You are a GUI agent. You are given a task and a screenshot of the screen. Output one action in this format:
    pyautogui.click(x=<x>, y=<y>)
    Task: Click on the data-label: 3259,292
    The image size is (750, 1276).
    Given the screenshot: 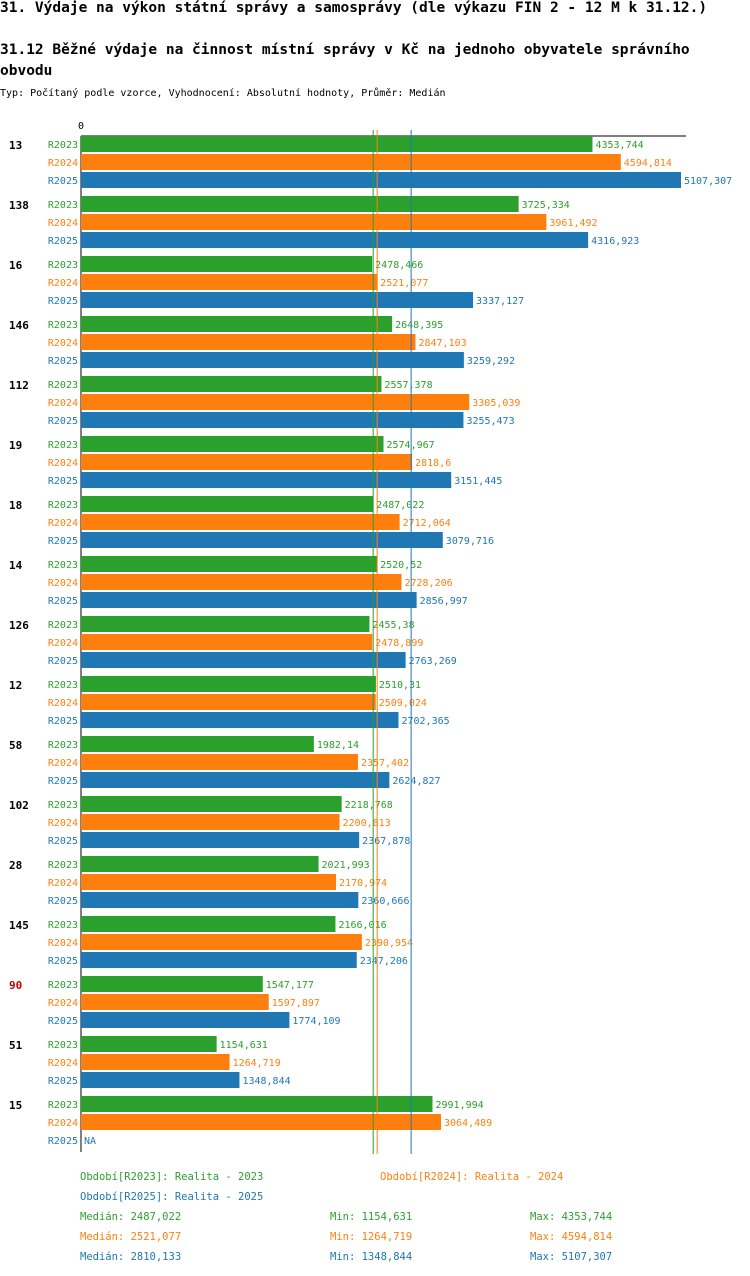 What is the action you would take?
    pyautogui.click(x=491, y=361)
    